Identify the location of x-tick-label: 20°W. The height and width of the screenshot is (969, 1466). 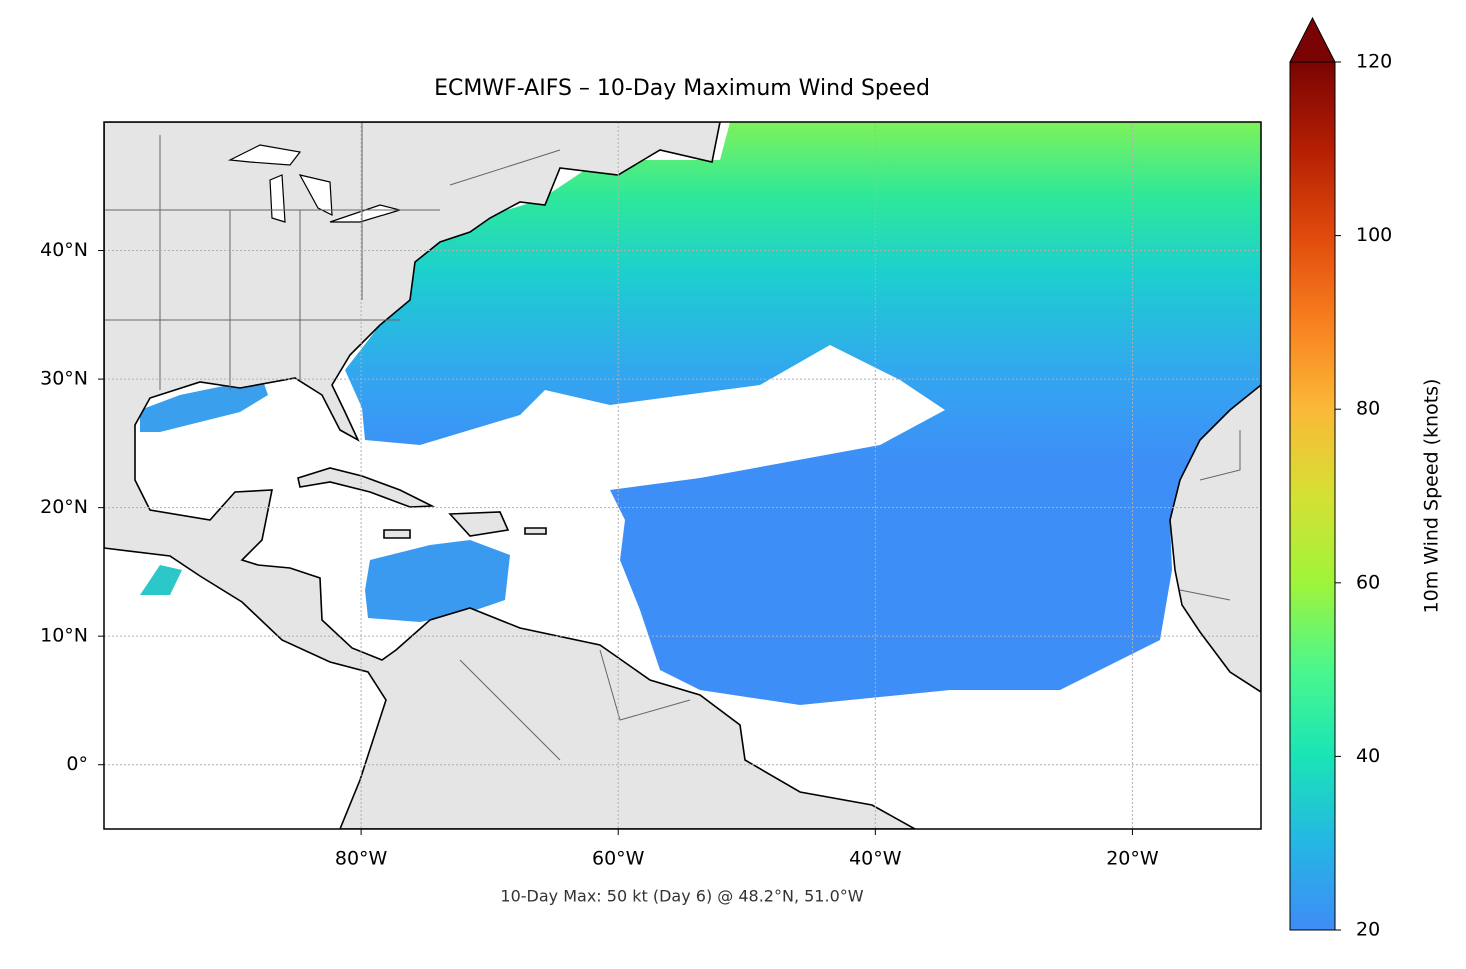
(1132, 859).